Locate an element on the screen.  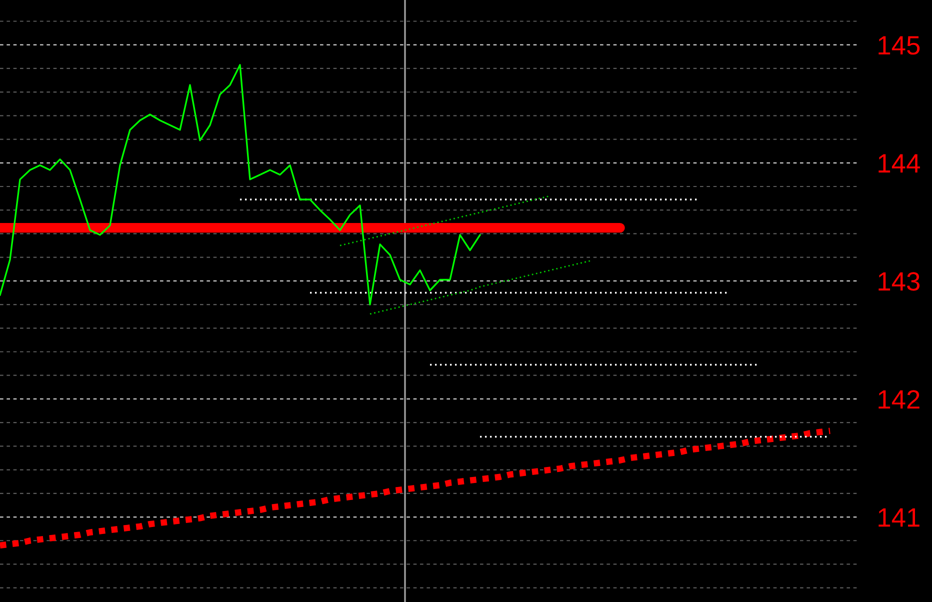
y-tick-label: 145 is located at coordinates (899, 45).